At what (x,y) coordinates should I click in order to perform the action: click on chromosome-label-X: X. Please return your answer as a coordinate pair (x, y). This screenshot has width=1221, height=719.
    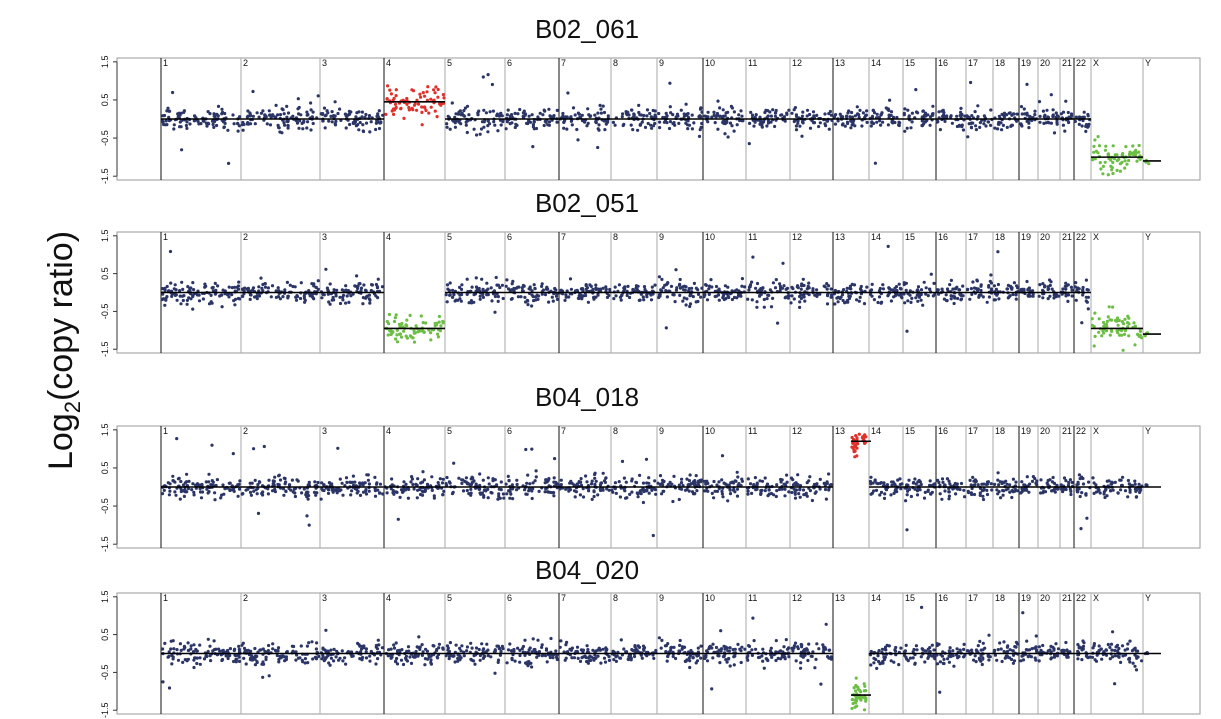
    Looking at the image, I should click on (1096, 63).